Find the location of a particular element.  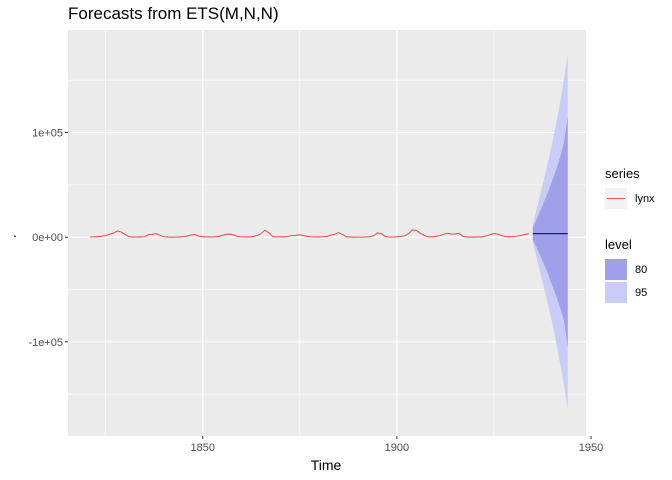

y-tick-label: 1e+05 is located at coordinates (47, 134).